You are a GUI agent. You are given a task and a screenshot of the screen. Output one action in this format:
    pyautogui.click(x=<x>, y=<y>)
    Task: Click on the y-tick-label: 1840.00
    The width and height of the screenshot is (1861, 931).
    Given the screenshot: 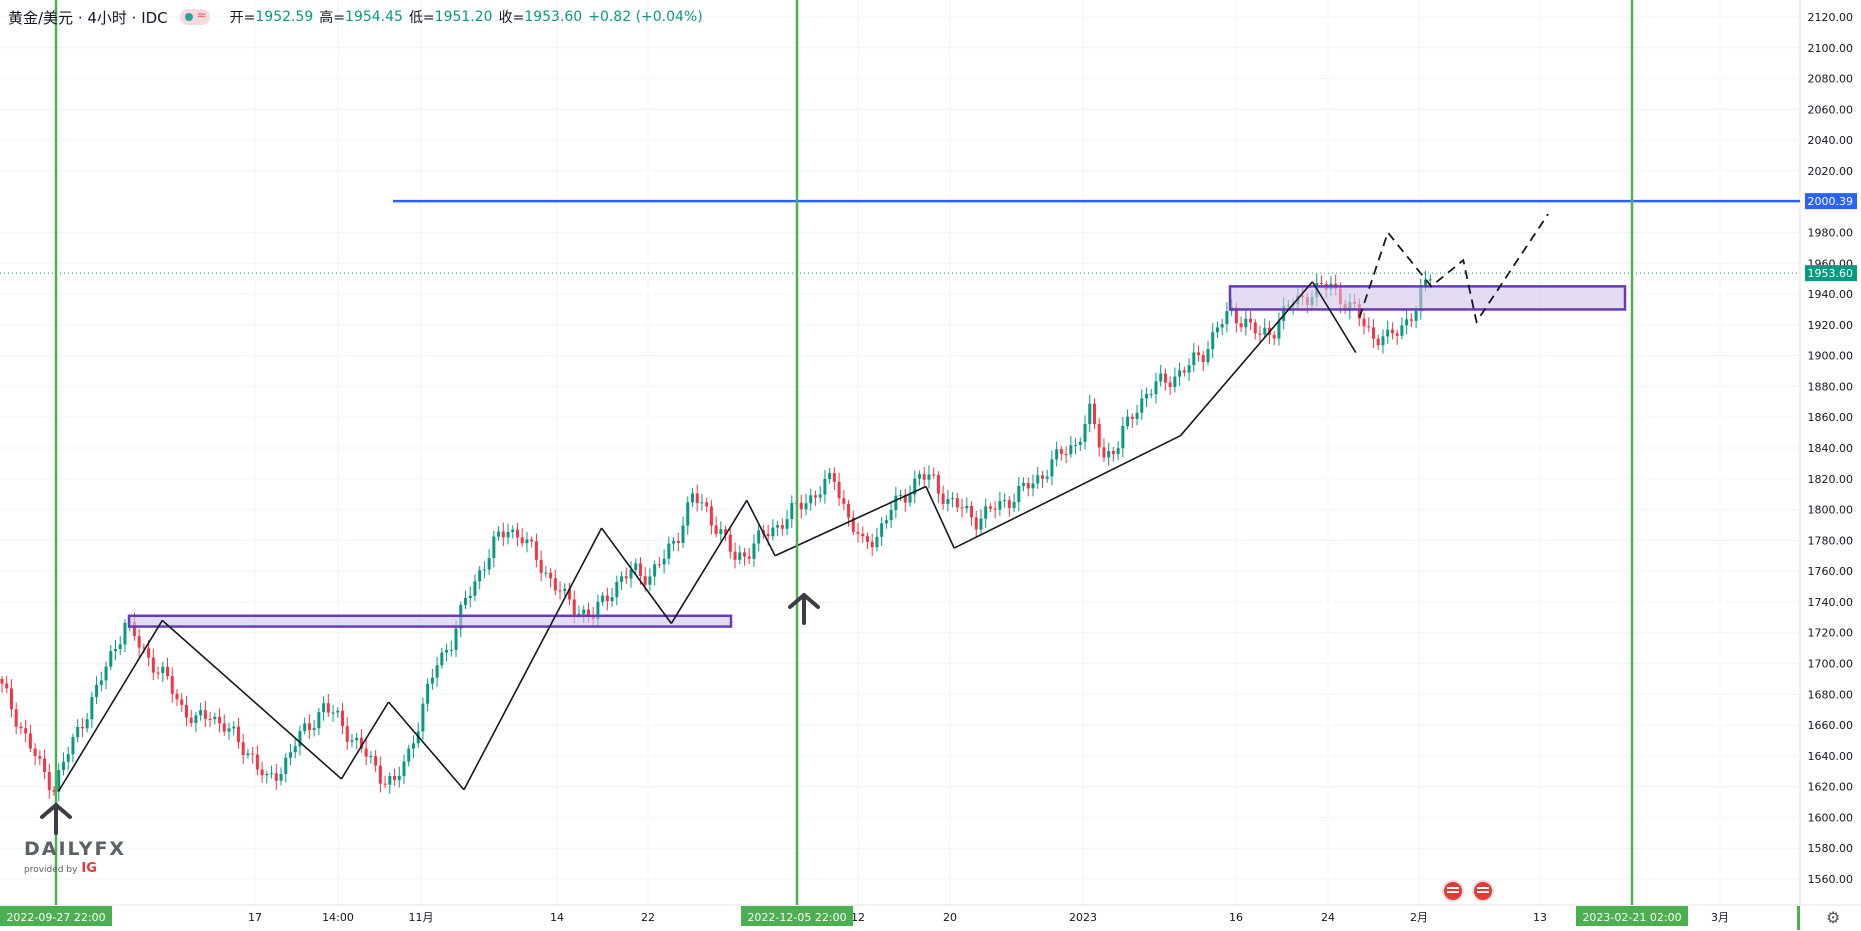 What is the action you would take?
    pyautogui.click(x=1831, y=448)
    